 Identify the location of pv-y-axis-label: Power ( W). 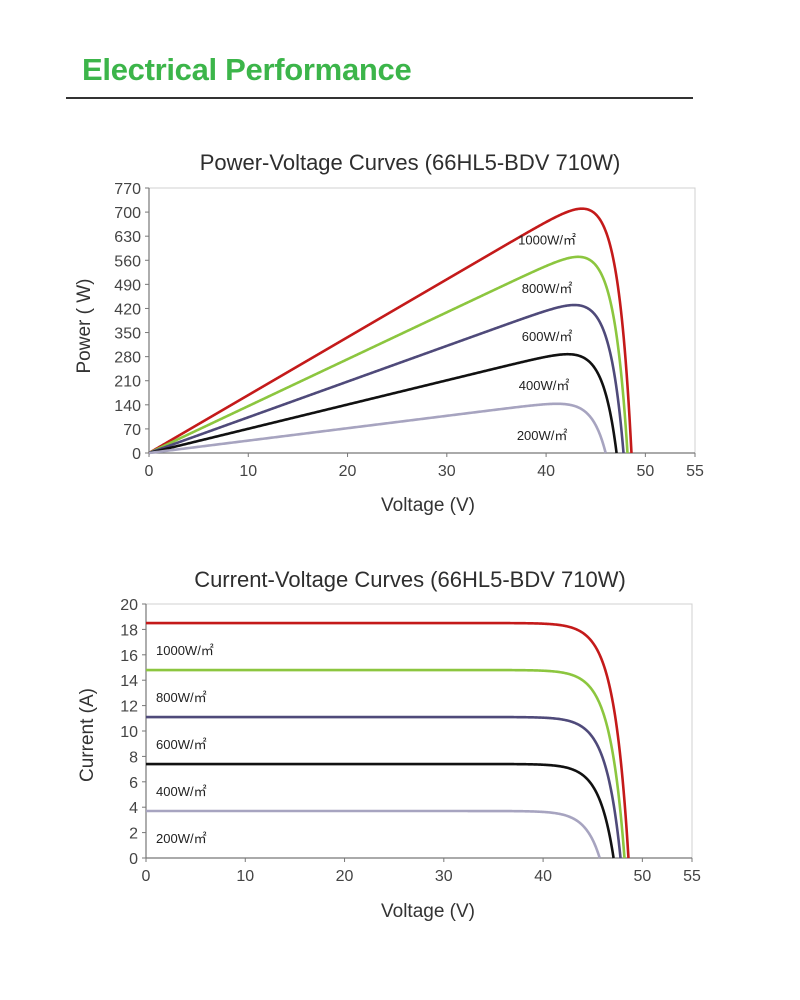
(84, 326).